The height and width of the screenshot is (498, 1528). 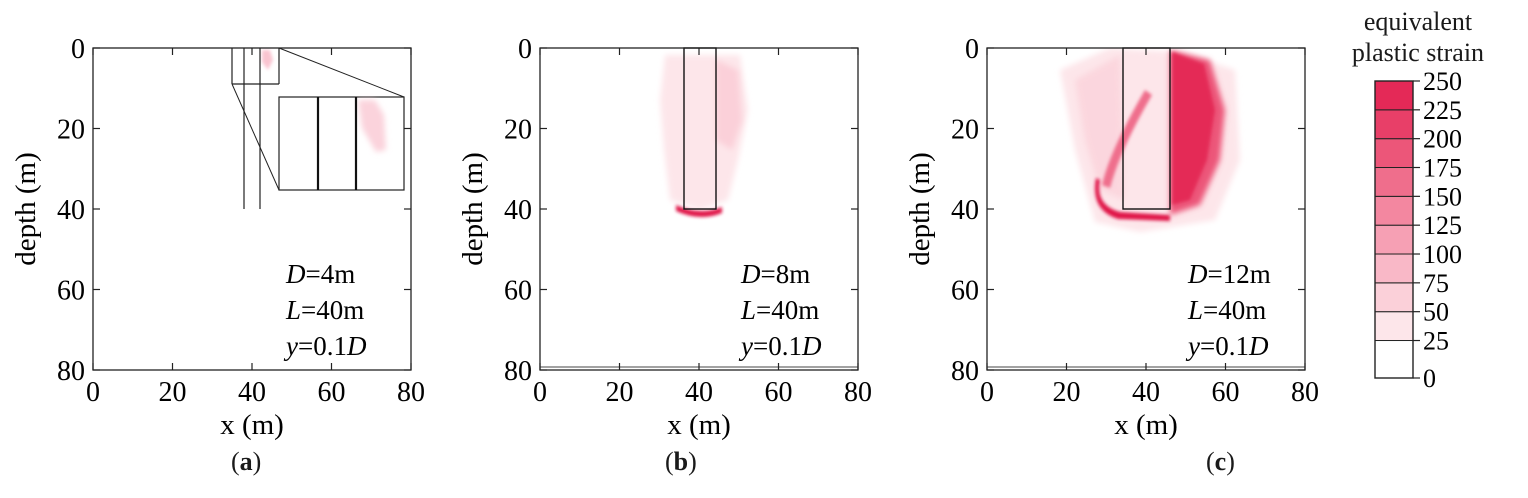 What do you see at coordinates (1220, 461) in the screenshot?
I see `caption-c: (c)` at bounding box center [1220, 461].